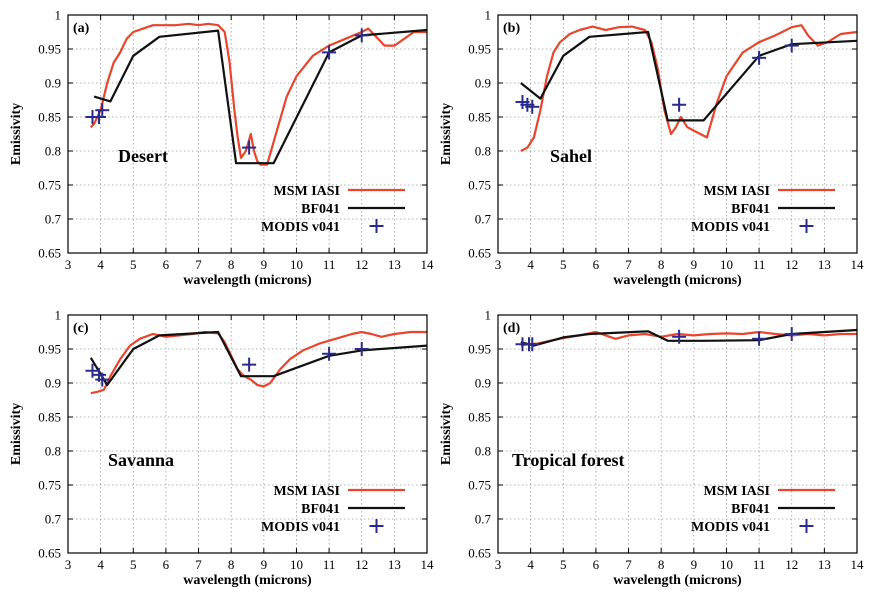  I want to click on region-label: Savanna, so click(141, 460).